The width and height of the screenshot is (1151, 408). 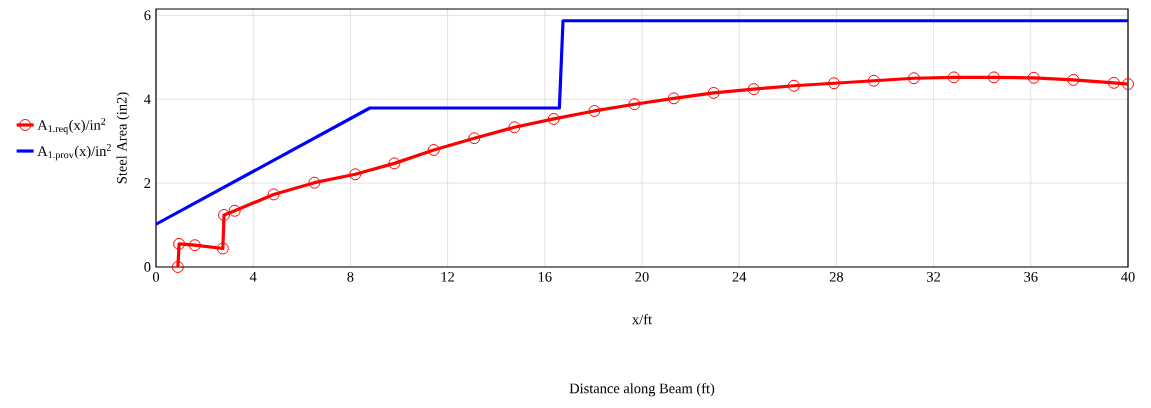 I want to click on y-tick-label: 4, so click(x=147, y=99).